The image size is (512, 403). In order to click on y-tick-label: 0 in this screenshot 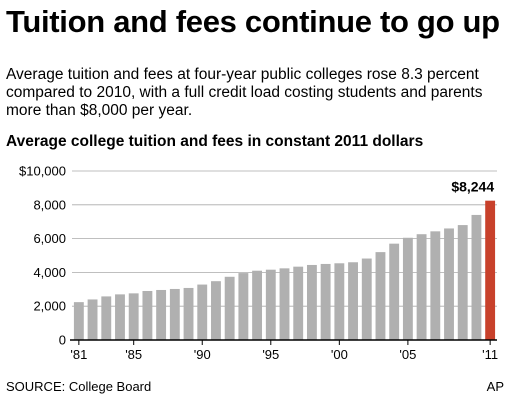, I will do `click(62, 340)`.